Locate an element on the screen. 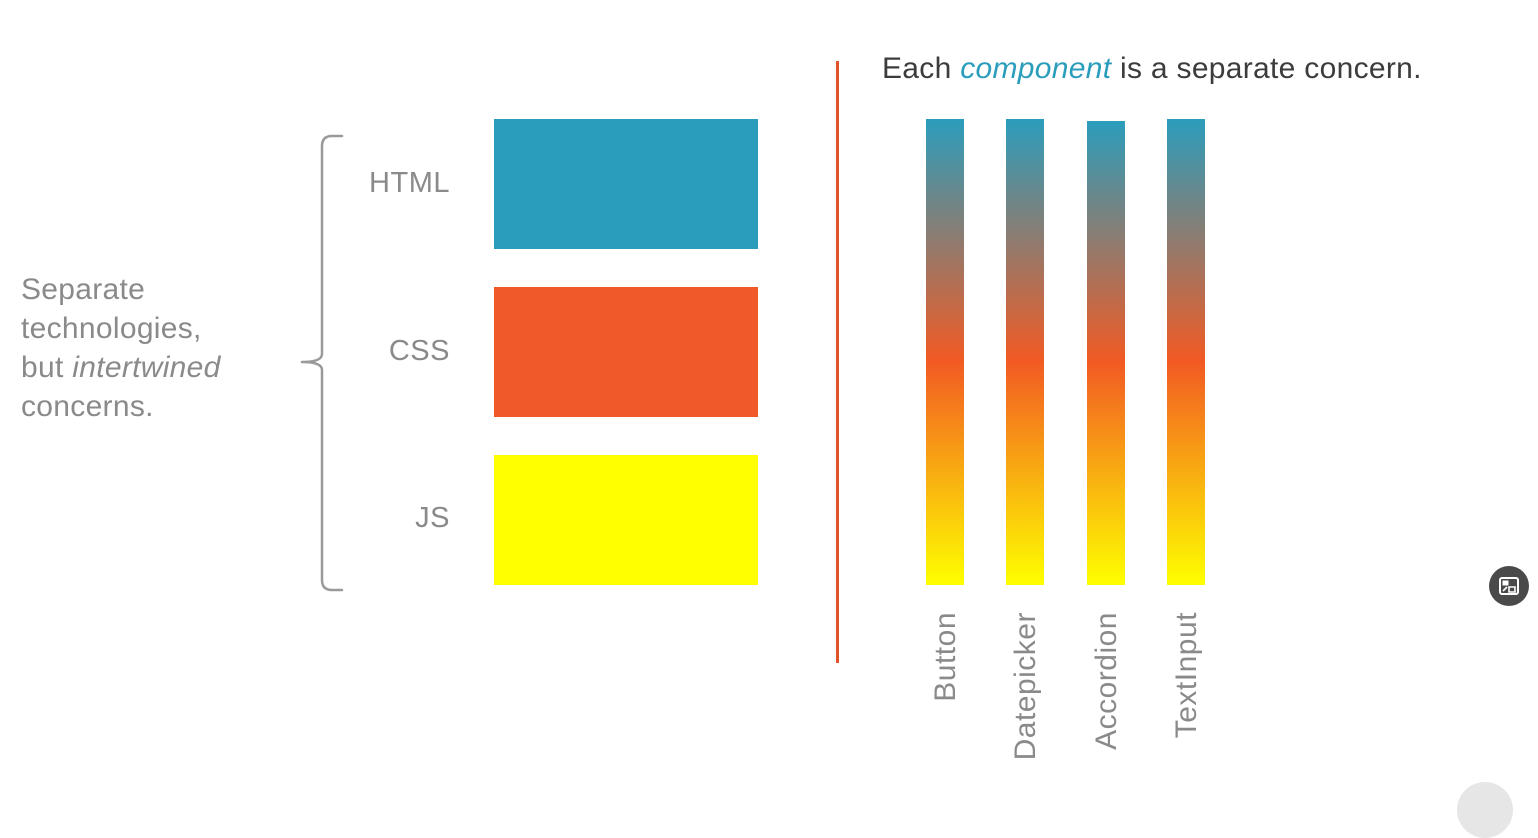  textinput-component-bar is located at coordinates (1186, 352).